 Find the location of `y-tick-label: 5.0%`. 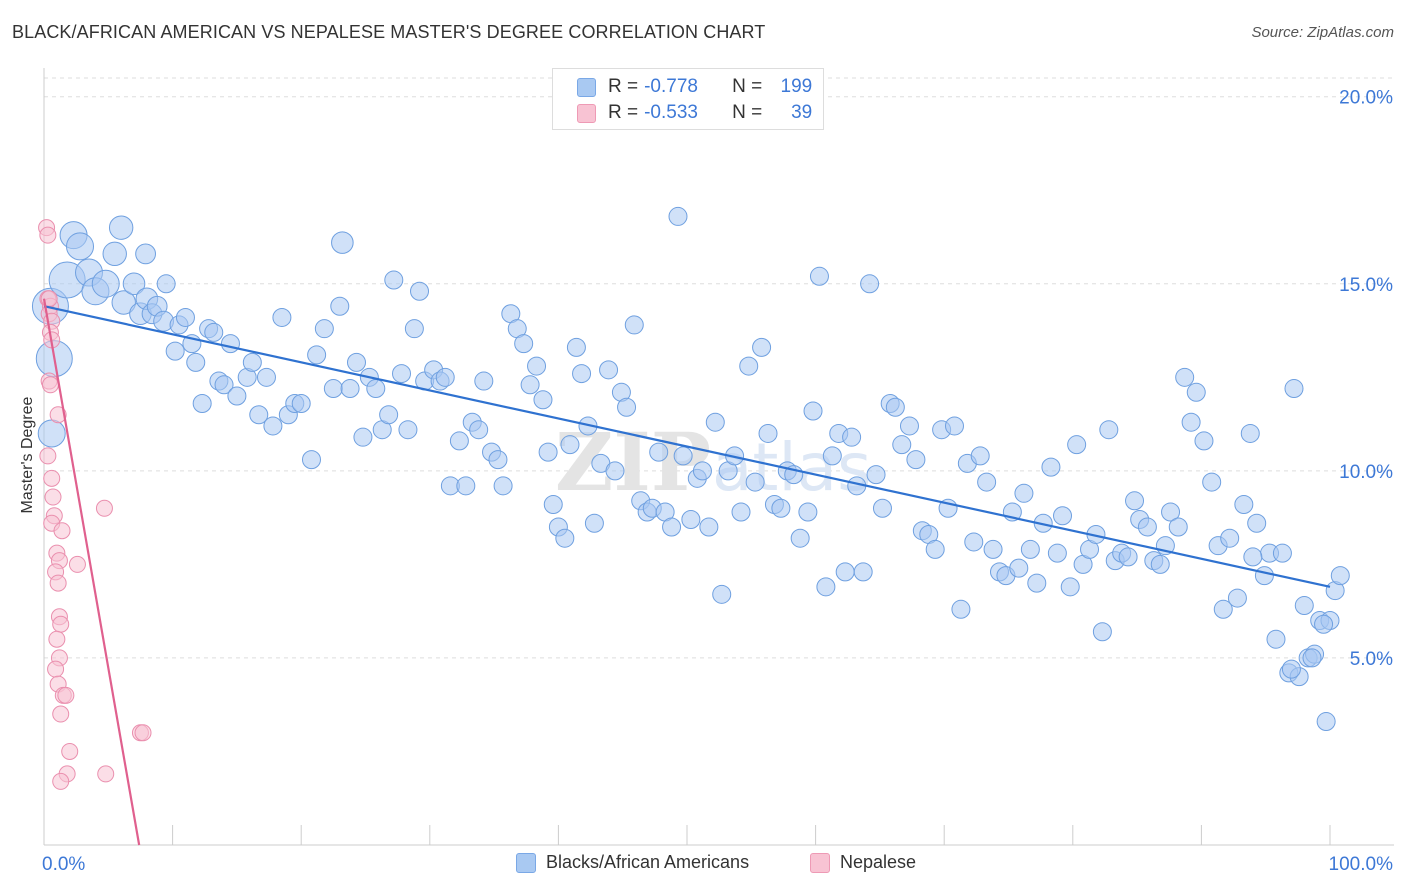

y-tick-label: 5.0% is located at coordinates (1371, 659).